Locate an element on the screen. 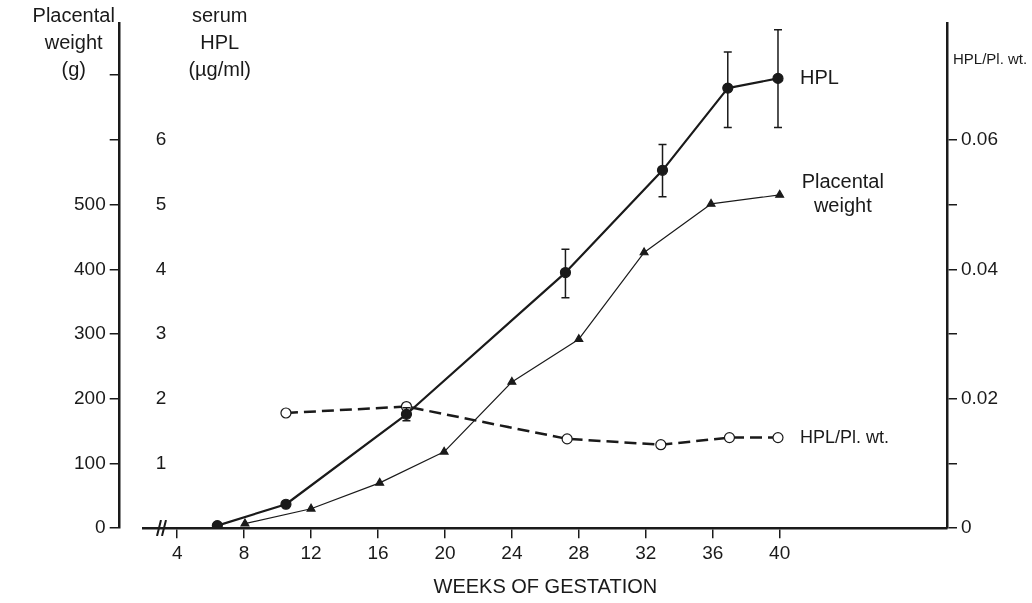 This screenshot has width=1032, height=603. y-tick-label: 300 is located at coordinates (90, 333).